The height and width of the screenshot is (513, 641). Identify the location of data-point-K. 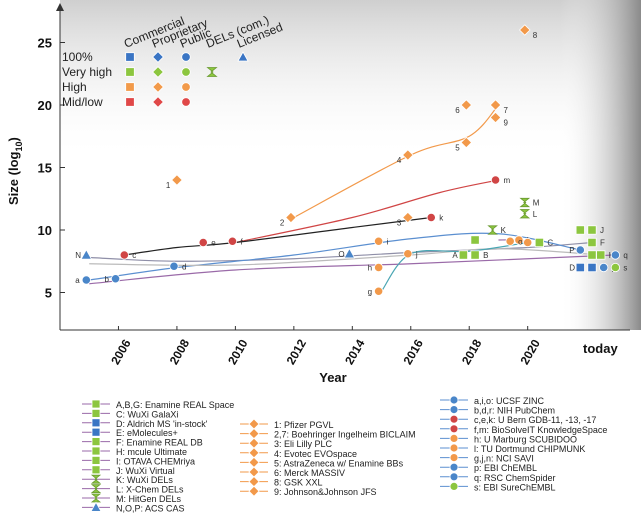
(492, 230).